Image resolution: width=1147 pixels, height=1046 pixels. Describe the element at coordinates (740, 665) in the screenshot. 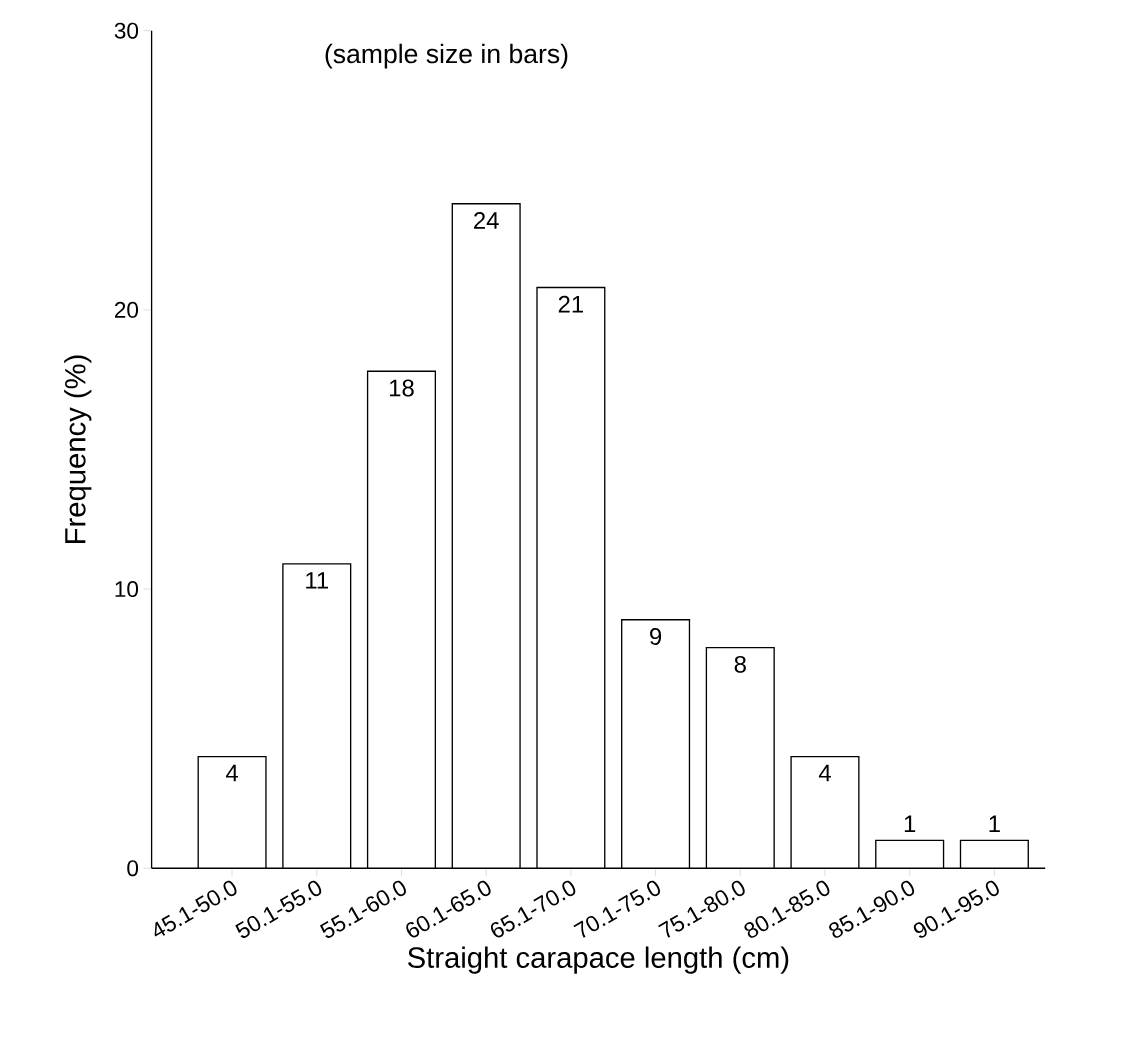

I see `data-label: 8` at that location.